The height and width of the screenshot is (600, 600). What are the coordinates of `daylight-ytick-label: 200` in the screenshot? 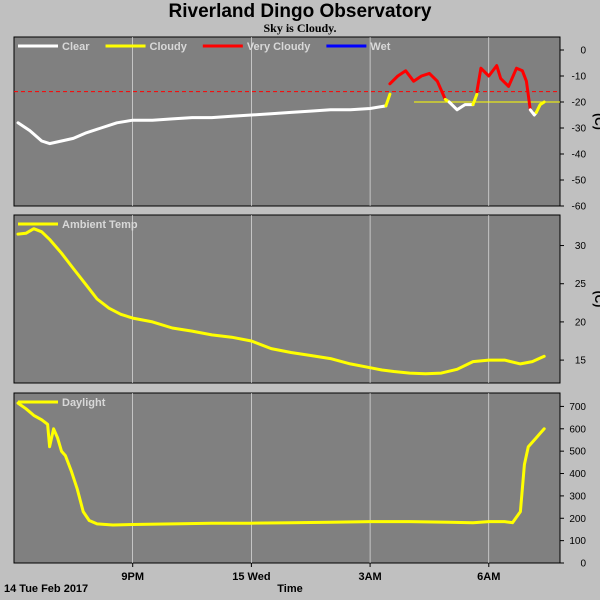 It's located at (577, 519).